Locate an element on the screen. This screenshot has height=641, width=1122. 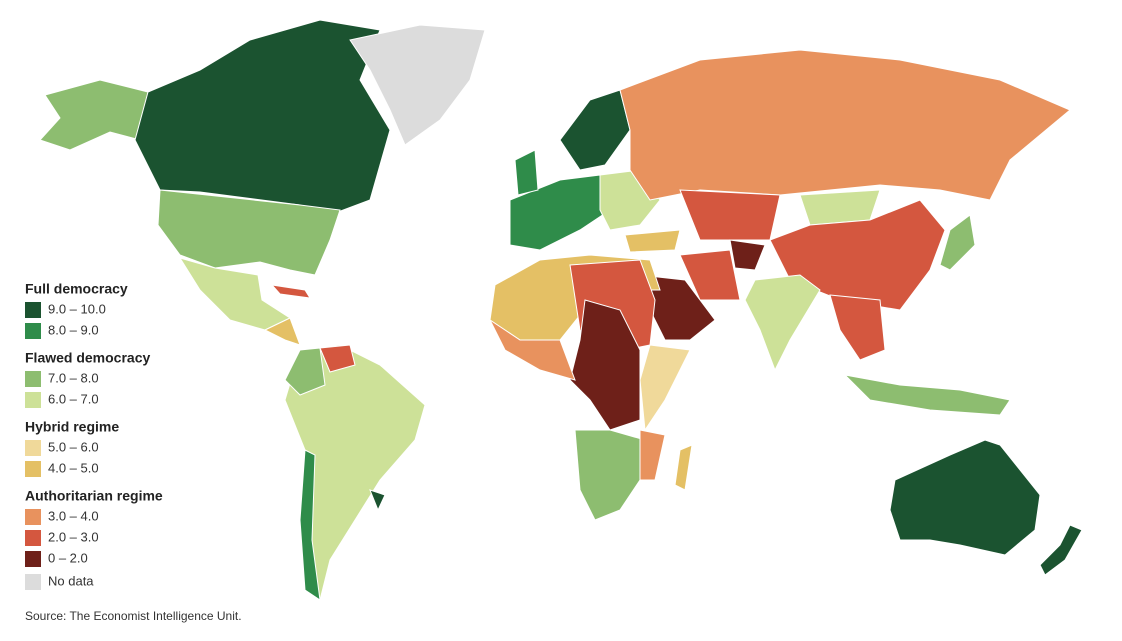
legend-label: No data is located at coordinates (71, 580).